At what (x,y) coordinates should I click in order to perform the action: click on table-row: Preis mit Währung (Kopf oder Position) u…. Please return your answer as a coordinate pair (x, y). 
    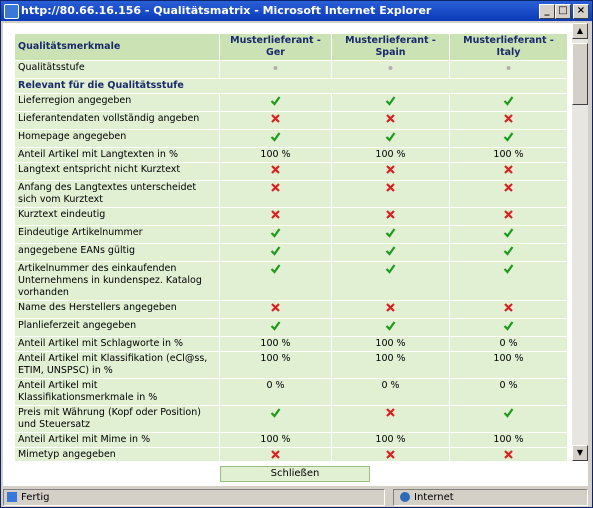
    Looking at the image, I should click on (291, 419).